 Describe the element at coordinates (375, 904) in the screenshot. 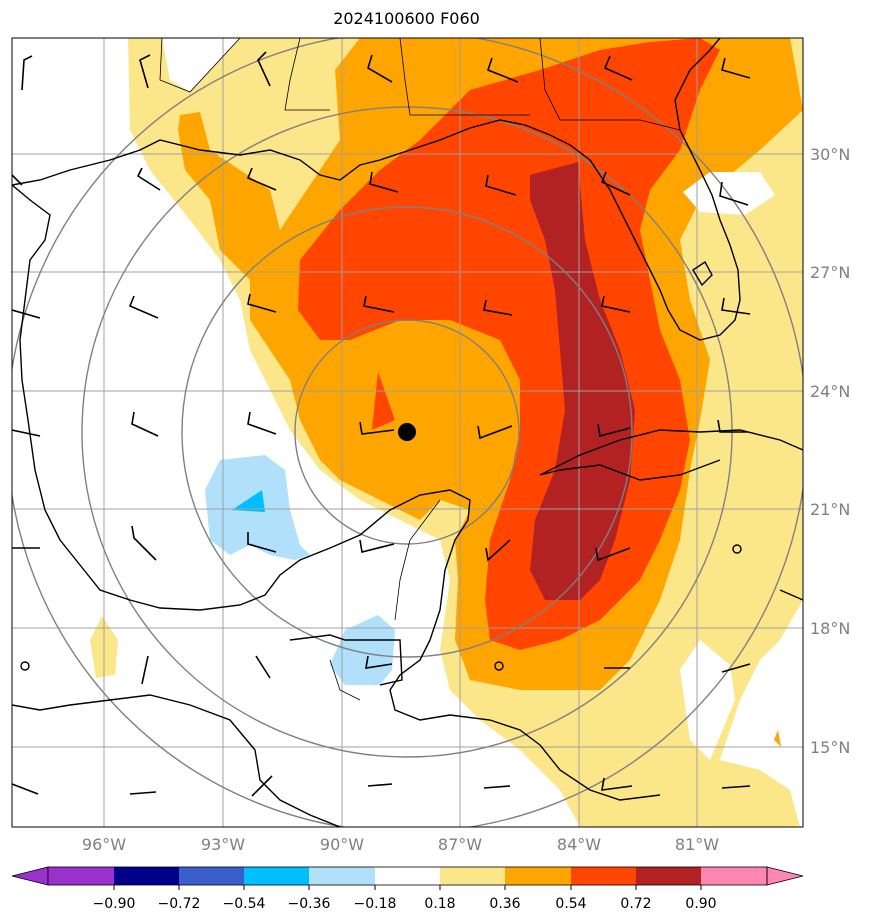

I see `colorbar-tick-label: −0.18` at that location.